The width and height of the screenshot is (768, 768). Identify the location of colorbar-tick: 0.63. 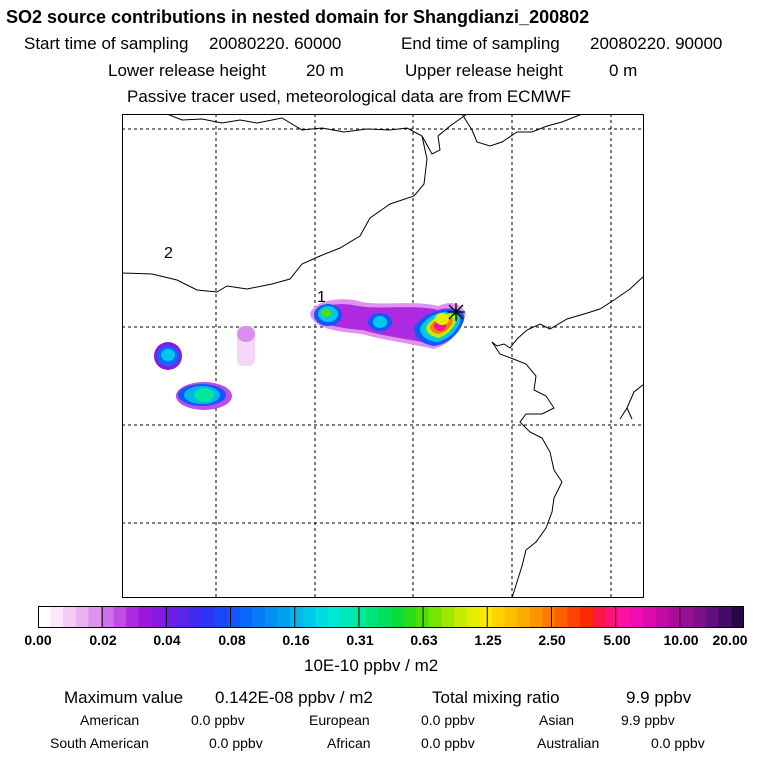
(424, 640).